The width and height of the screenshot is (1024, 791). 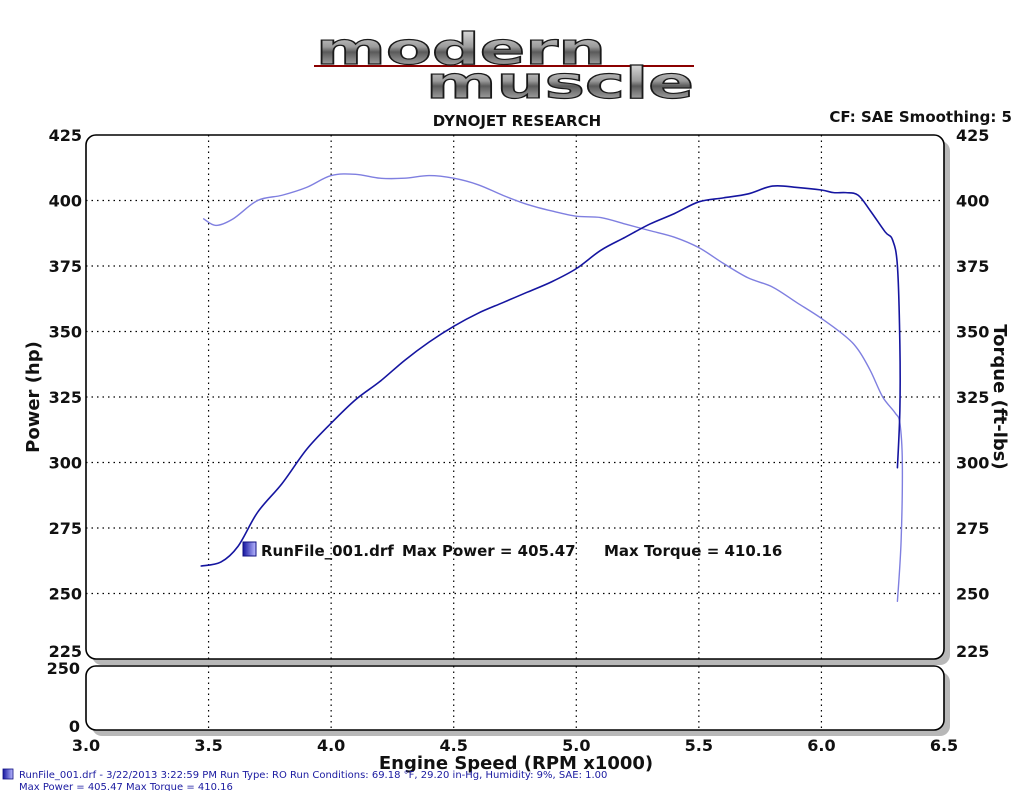 I want to click on modern-muscle-logo: modern muscle, so click(x=504, y=66).